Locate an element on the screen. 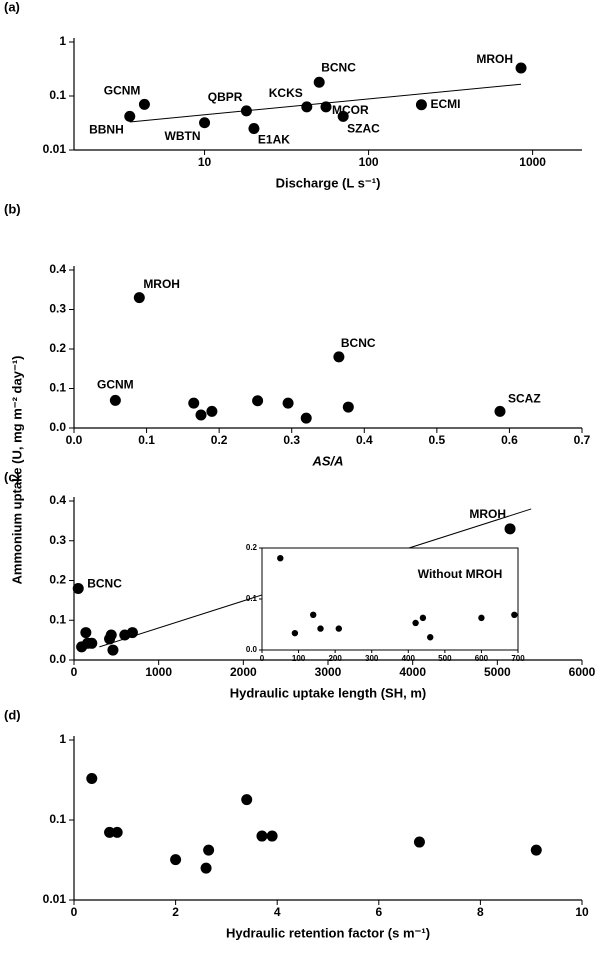 This screenshot has height=964, width=606. x-tick-label: 10 is located at coordinates (582, 912).